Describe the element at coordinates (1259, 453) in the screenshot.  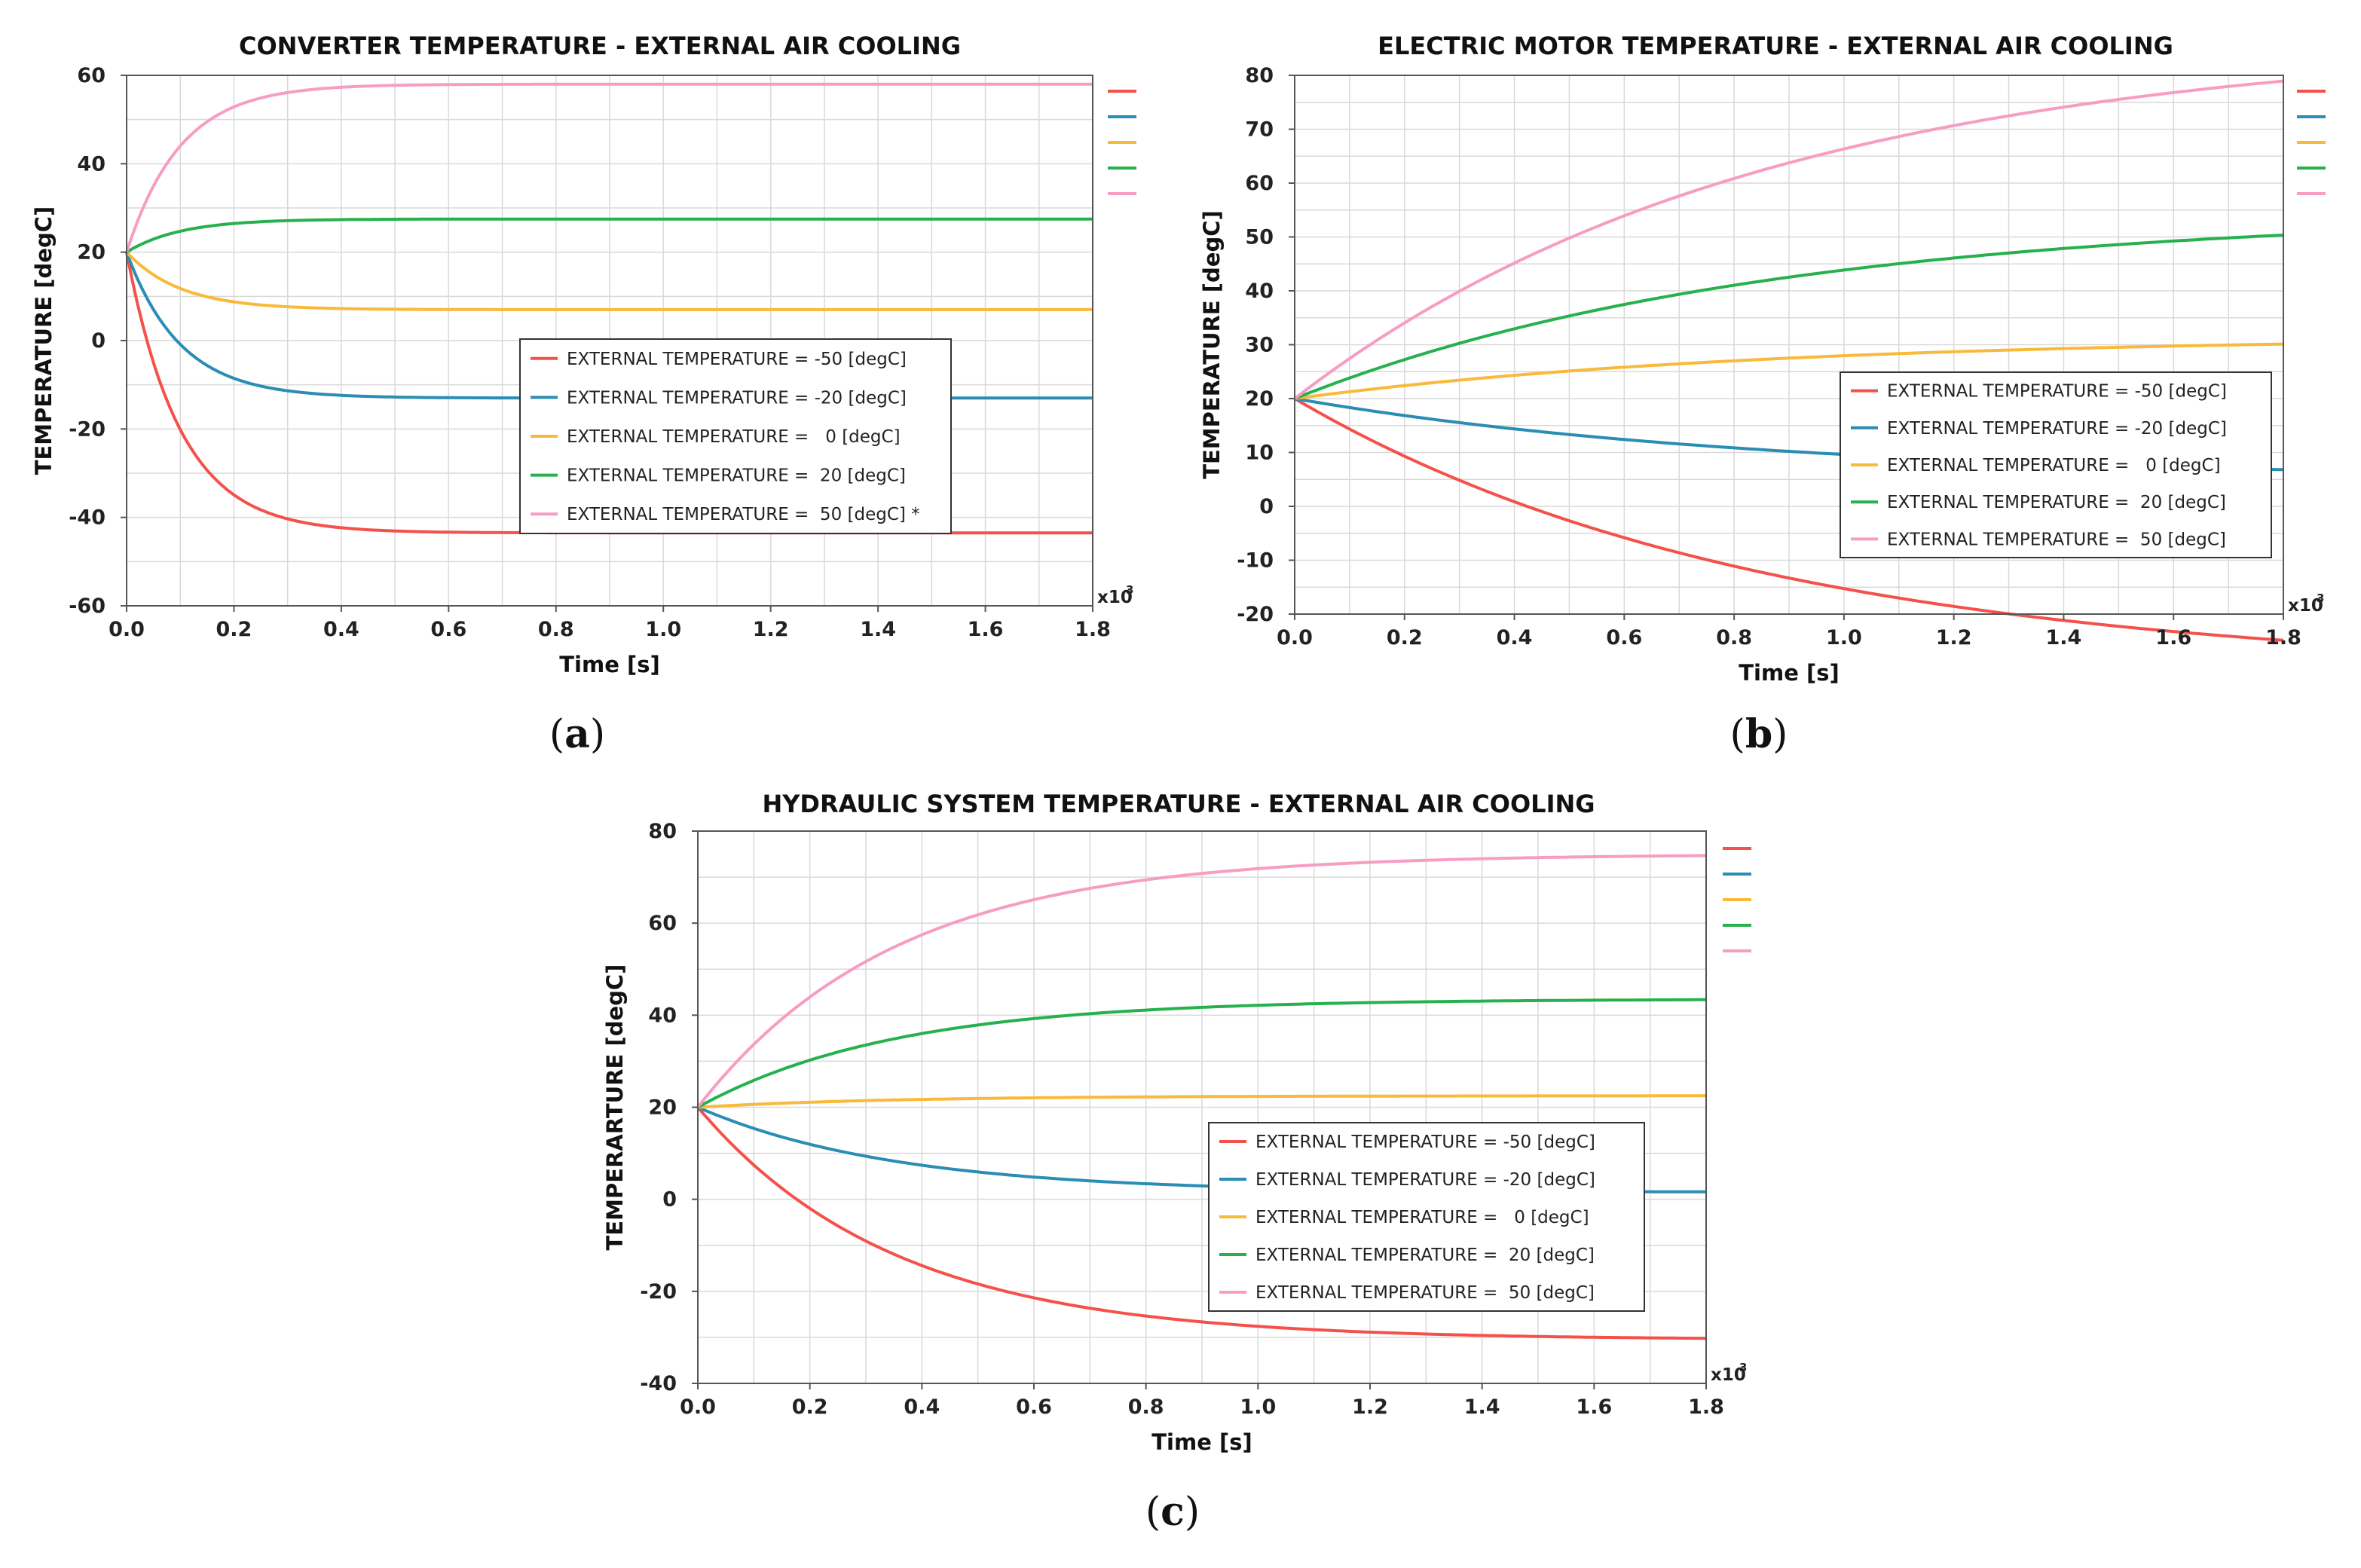
I see `y-tick-label: 10` at that location.